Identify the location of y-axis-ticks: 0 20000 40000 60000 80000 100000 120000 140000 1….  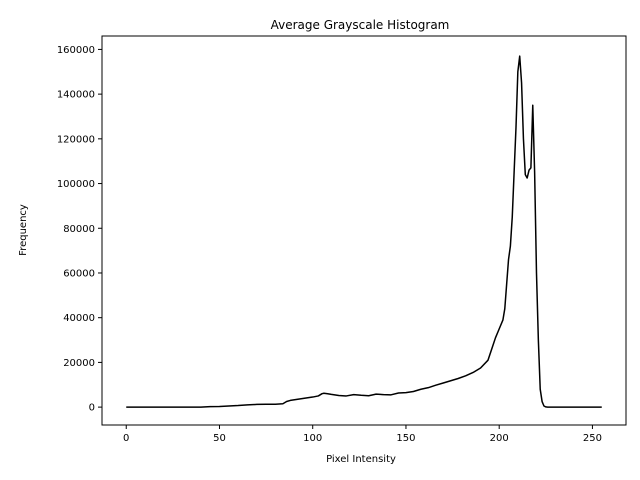
(79, 229).